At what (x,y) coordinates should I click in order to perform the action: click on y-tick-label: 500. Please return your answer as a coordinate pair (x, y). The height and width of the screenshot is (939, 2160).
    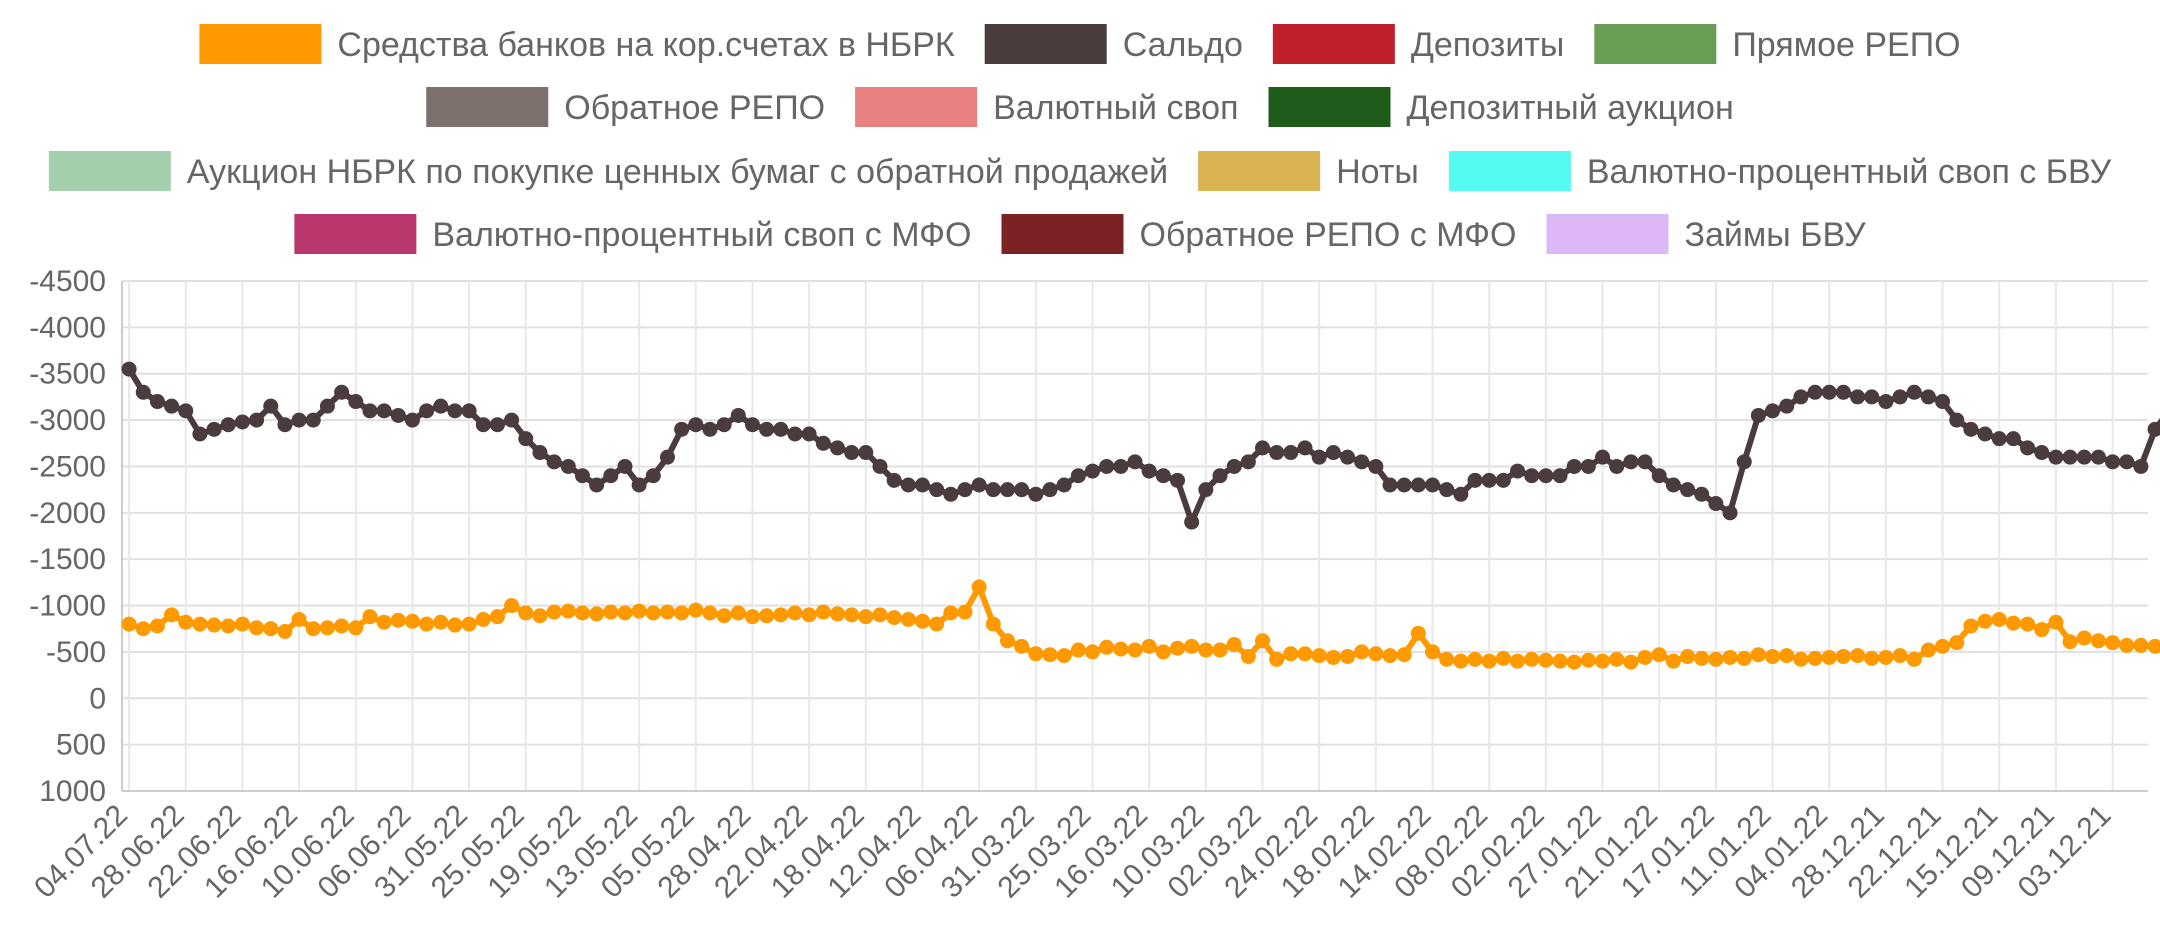
    Looking at the image, I should click on (81, 745).